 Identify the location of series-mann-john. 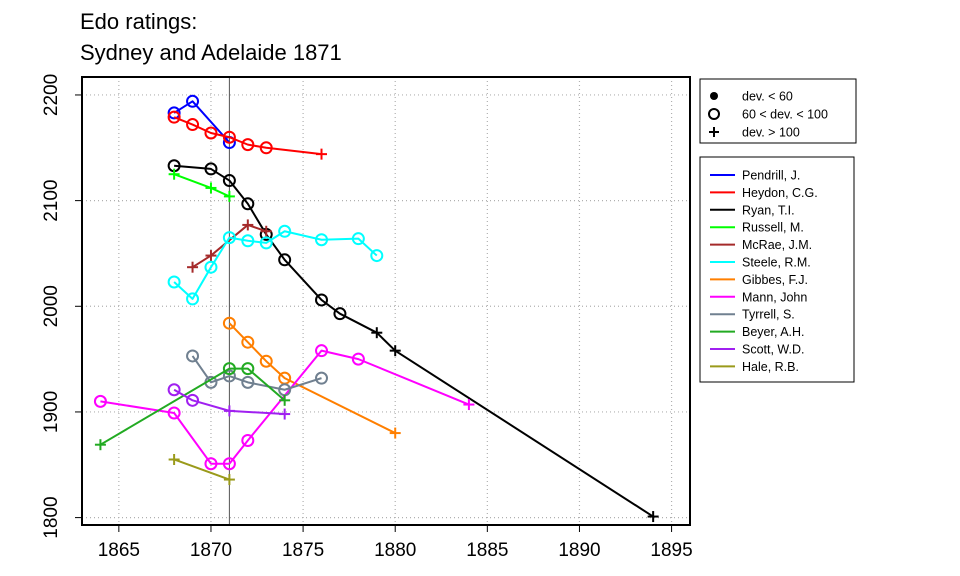
(284, 407).